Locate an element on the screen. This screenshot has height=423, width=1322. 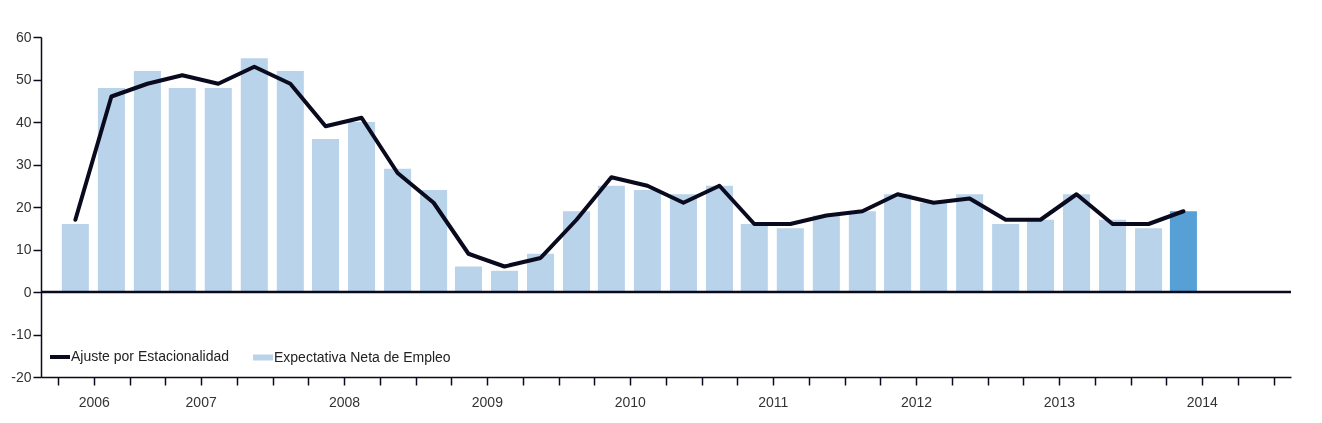
x-tick-label: 2009 is located at coordinates (487, 401).